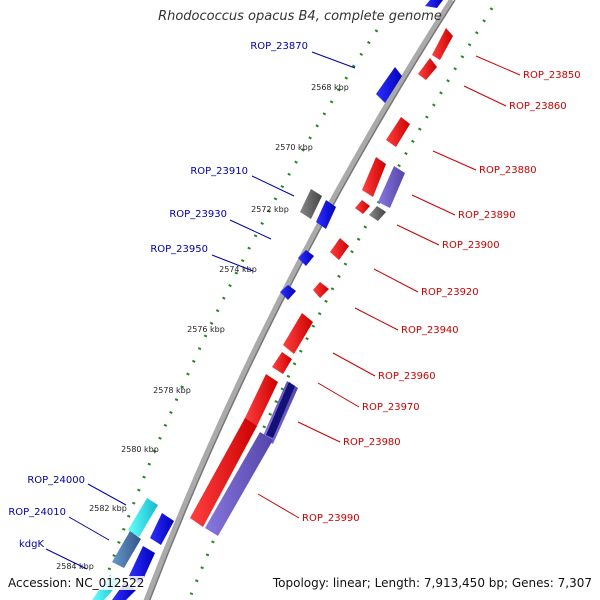 This screenshot has width=600, height=600. I want to click on tick-label: 2570 kbp, so click(294, 147).